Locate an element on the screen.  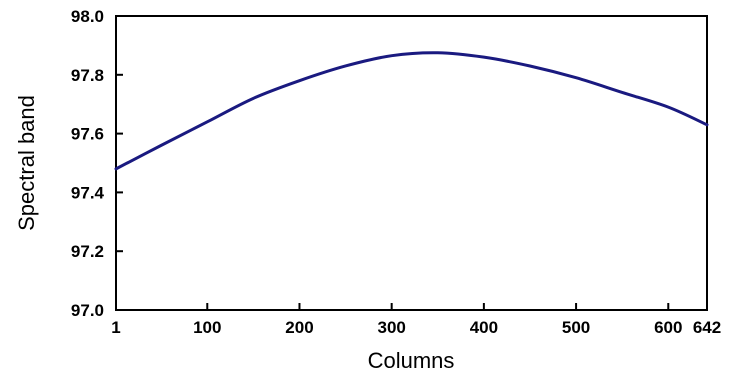
x-tick-label: 200 is located at coordinates (299, 327).